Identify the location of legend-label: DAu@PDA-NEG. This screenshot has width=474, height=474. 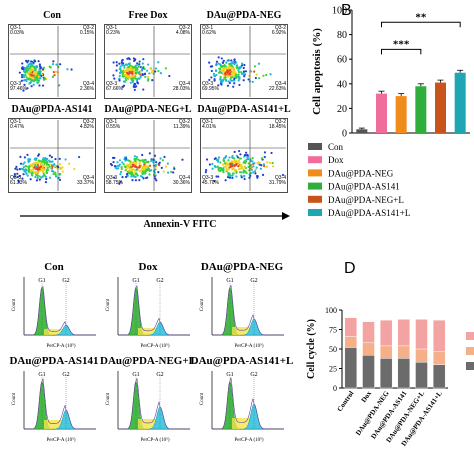
(361, 173).